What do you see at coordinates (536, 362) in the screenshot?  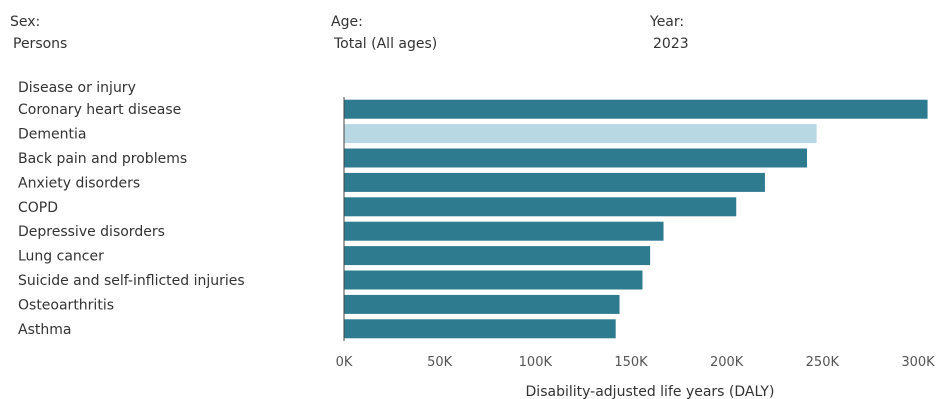 I see `x-tick-label: 100K` at bounding box center [536, 362].